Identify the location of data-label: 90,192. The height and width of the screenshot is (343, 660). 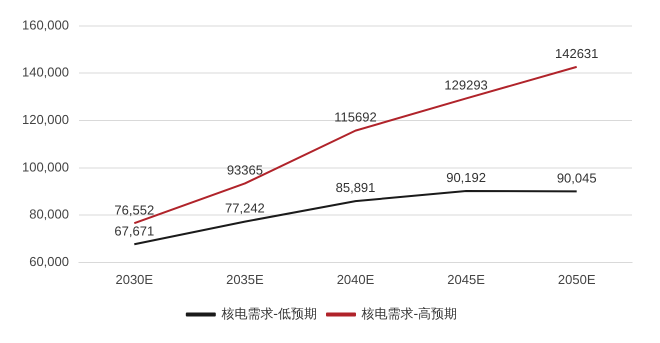
(466, 178).